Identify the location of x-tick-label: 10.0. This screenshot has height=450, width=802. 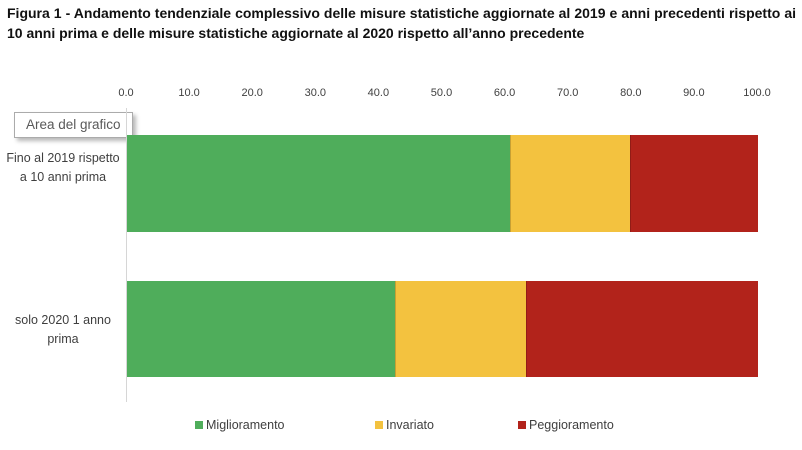
(189, 93).